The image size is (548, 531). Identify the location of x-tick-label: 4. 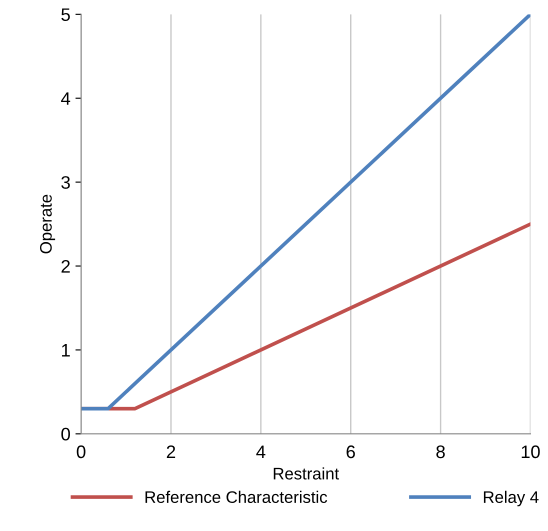
(261, 452).